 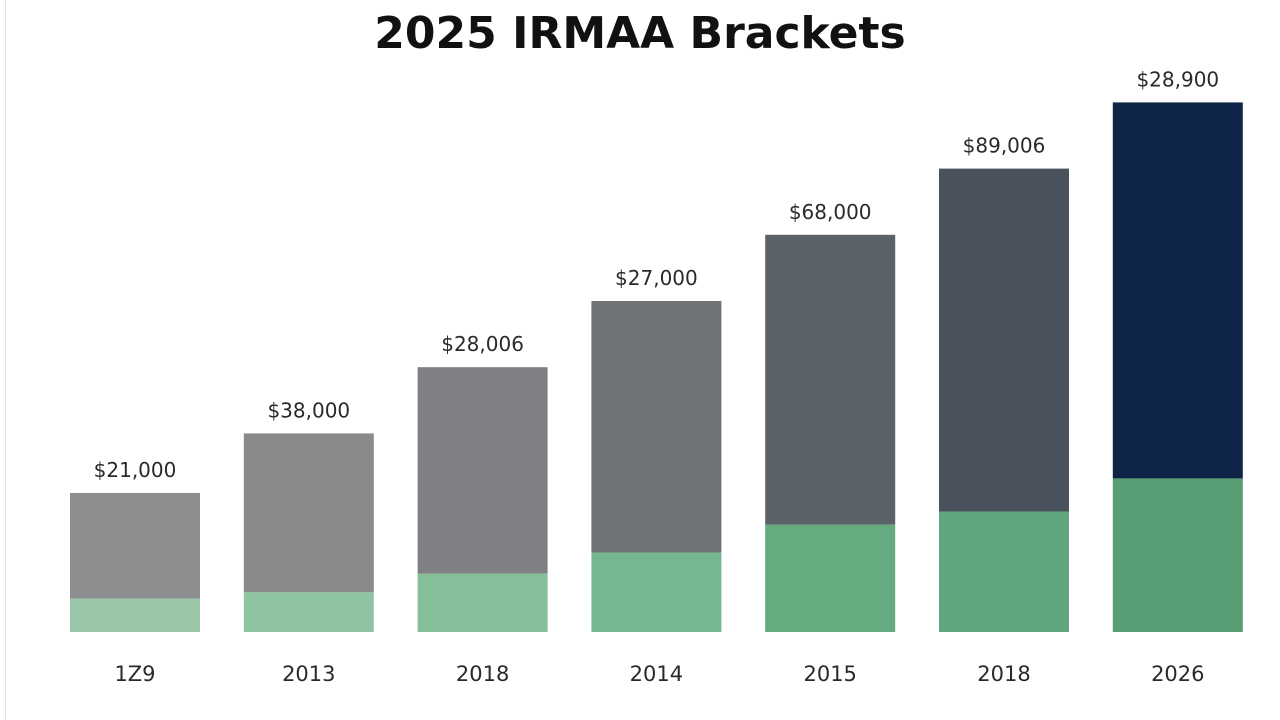 What do you see at coordinates (1177, 674) in the screenshot?
I see `x-tick-label-6: 2026` at bounding box center [1177, 674].